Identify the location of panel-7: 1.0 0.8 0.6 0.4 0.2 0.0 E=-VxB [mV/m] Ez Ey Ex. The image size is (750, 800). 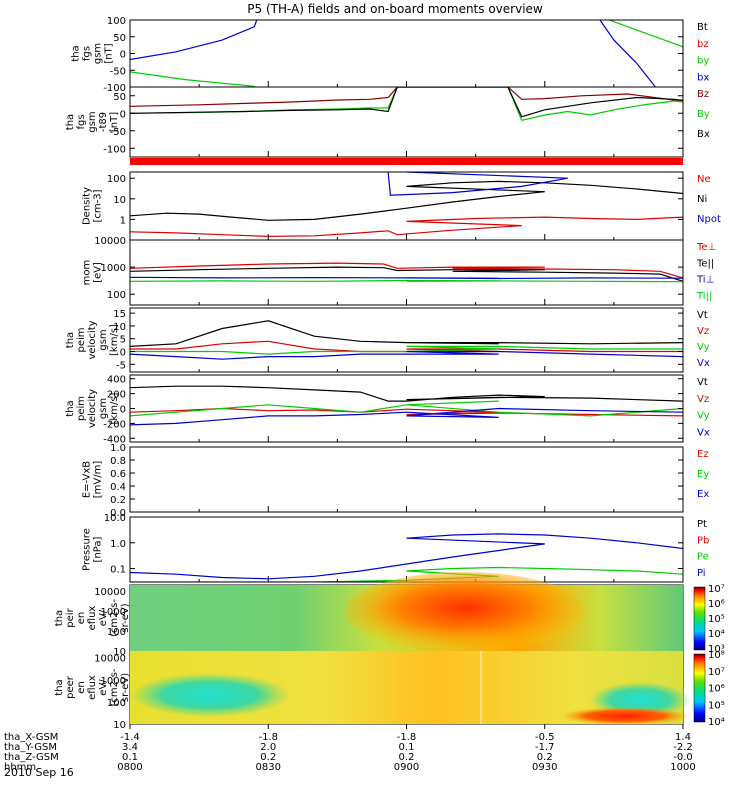
(396, 481).